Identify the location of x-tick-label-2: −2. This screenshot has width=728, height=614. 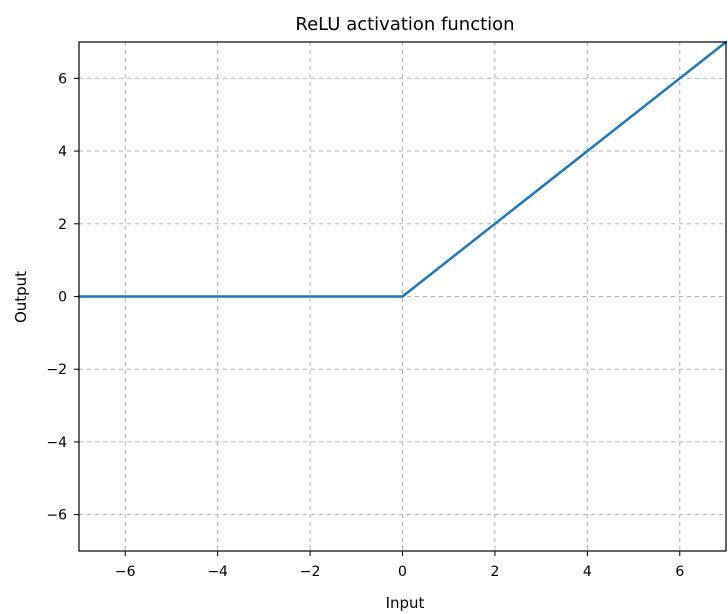
(310, 572).